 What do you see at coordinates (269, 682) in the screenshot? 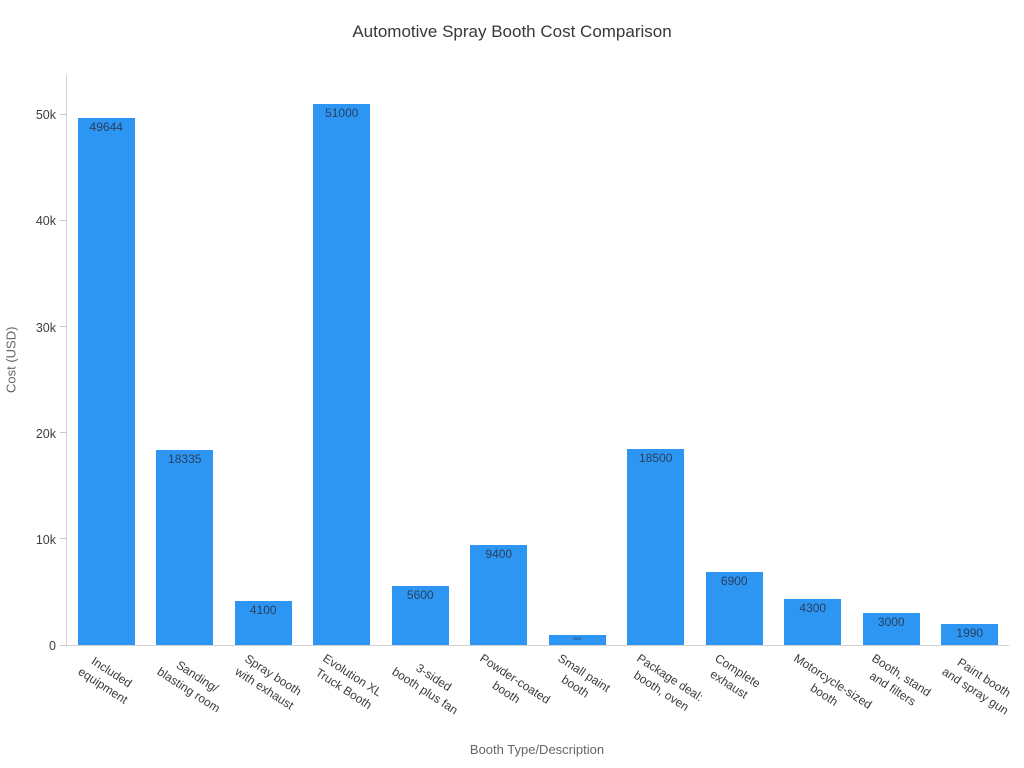
I see `x-tick-label: Spray booth with exhaust` at bounding box center [269, 682].